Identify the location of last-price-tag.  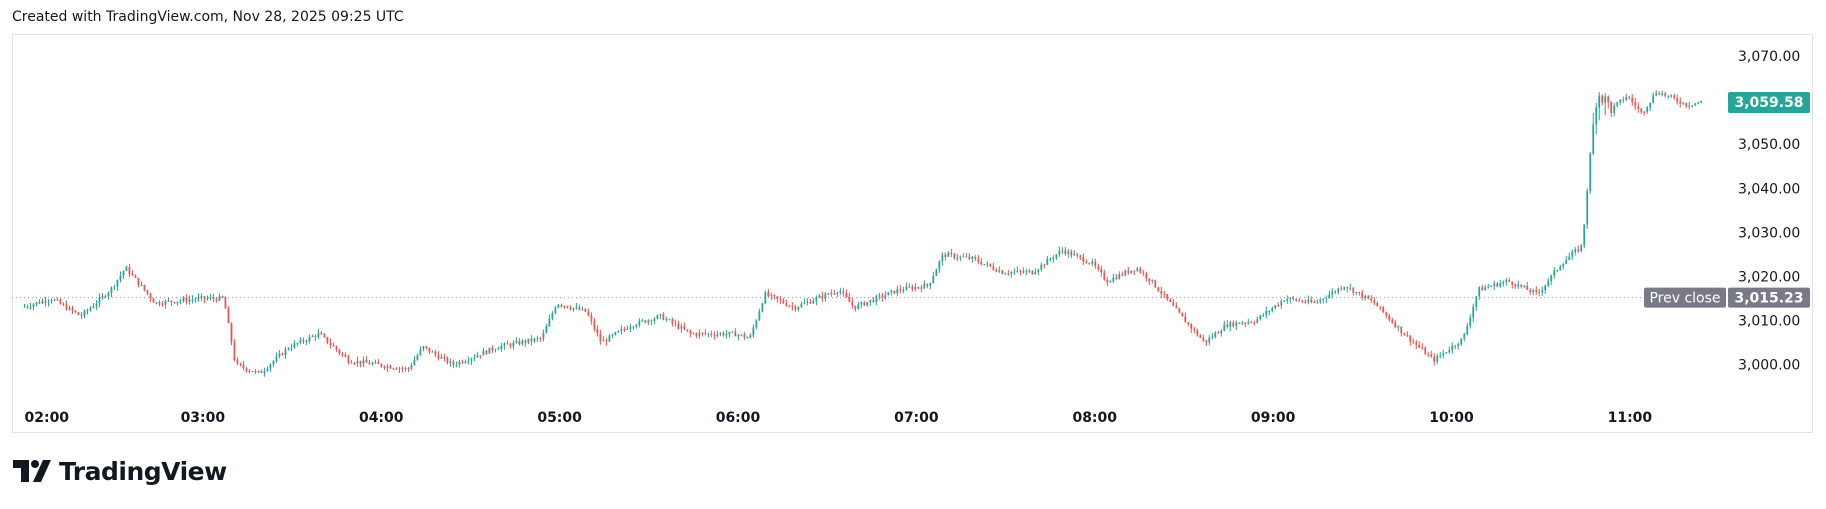
(1769, 102).